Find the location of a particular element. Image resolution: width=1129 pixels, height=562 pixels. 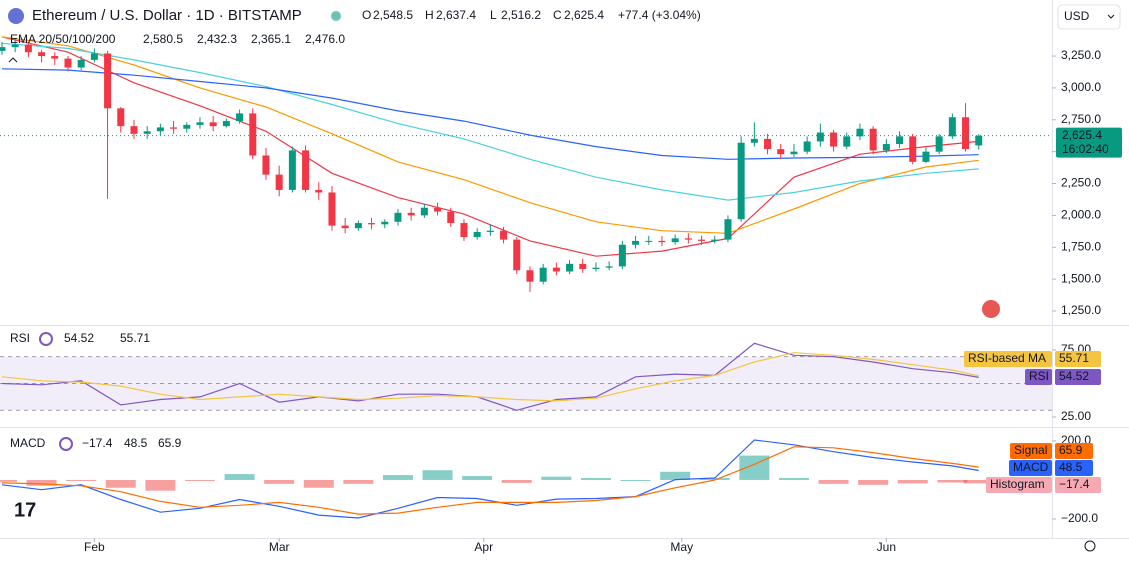

macd-icon is located at coordinates (66, 444).